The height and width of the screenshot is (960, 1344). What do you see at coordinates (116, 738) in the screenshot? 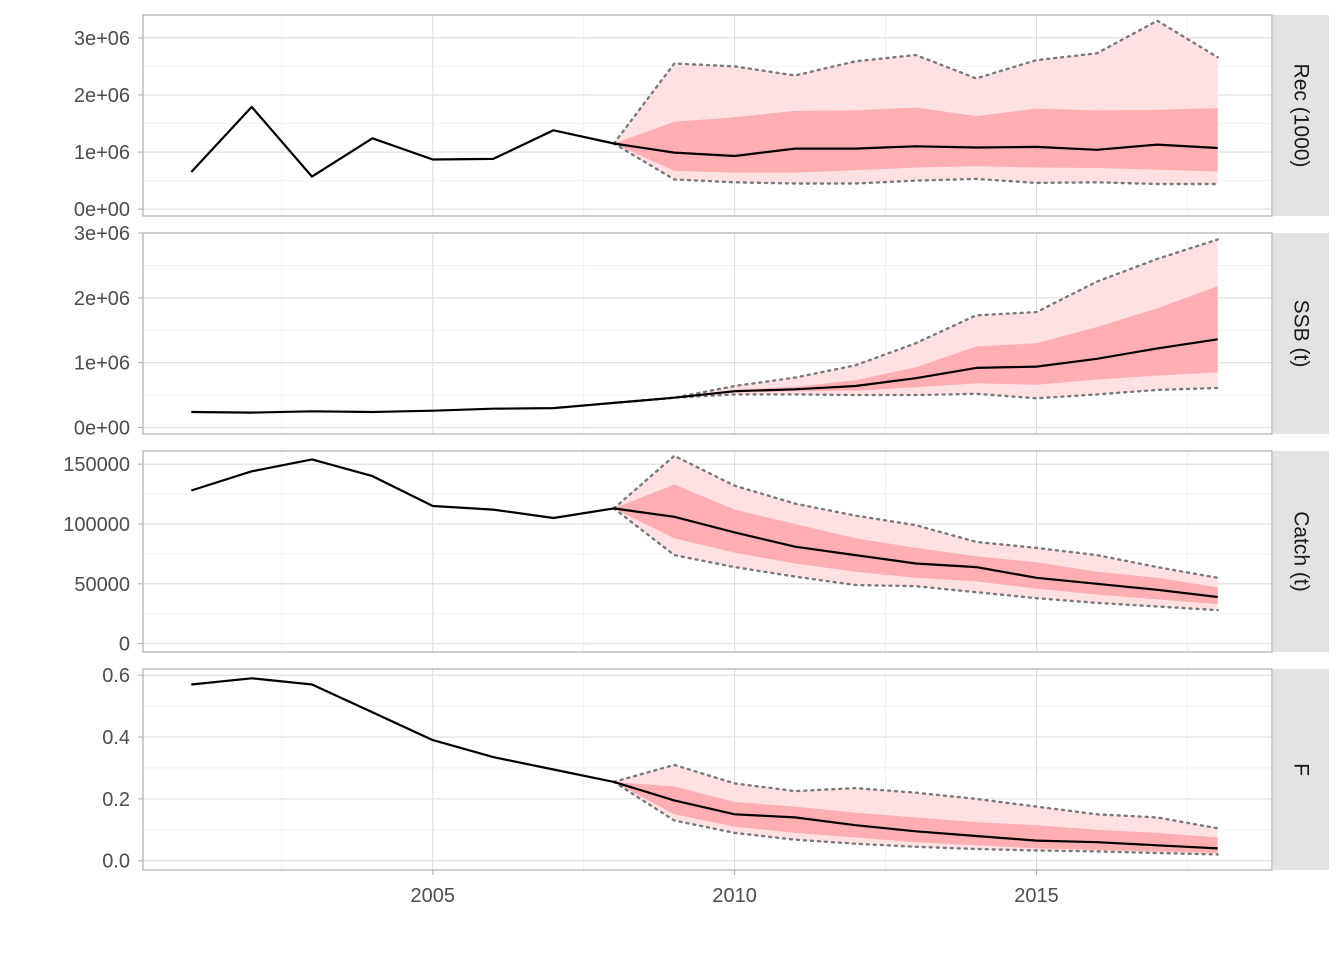
I see `y-tick-label: 0.4` at bounding box center [116, 738].